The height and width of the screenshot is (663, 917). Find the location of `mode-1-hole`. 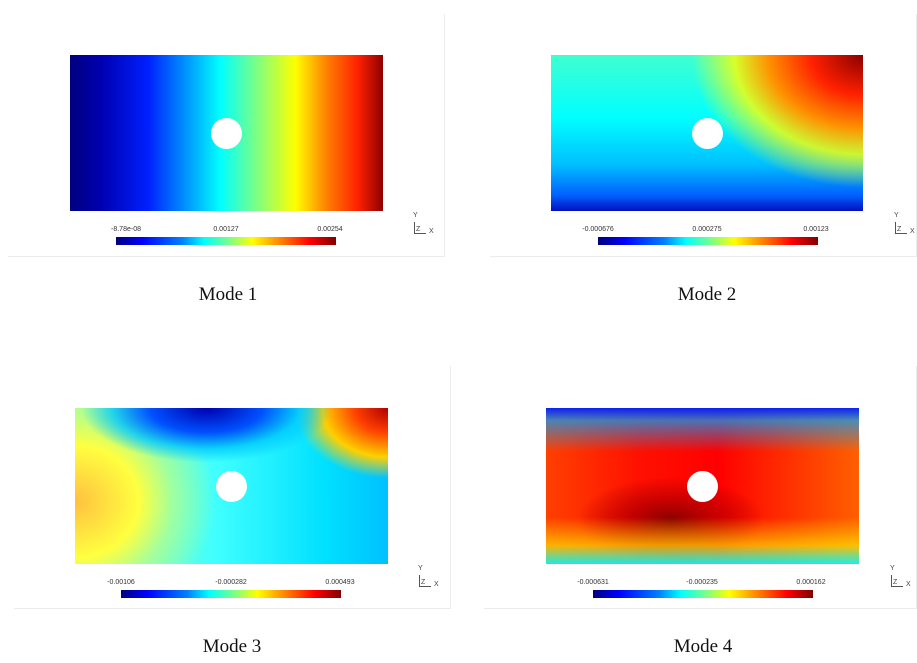

mode-1-hole is located at coordinates (226, 133).